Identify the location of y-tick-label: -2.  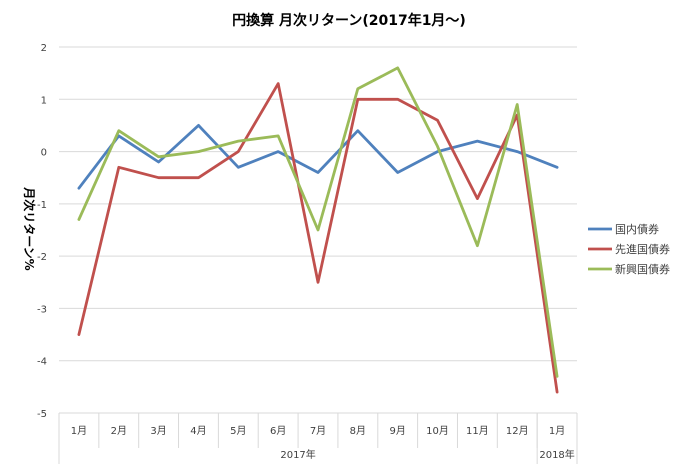
(42, 257).